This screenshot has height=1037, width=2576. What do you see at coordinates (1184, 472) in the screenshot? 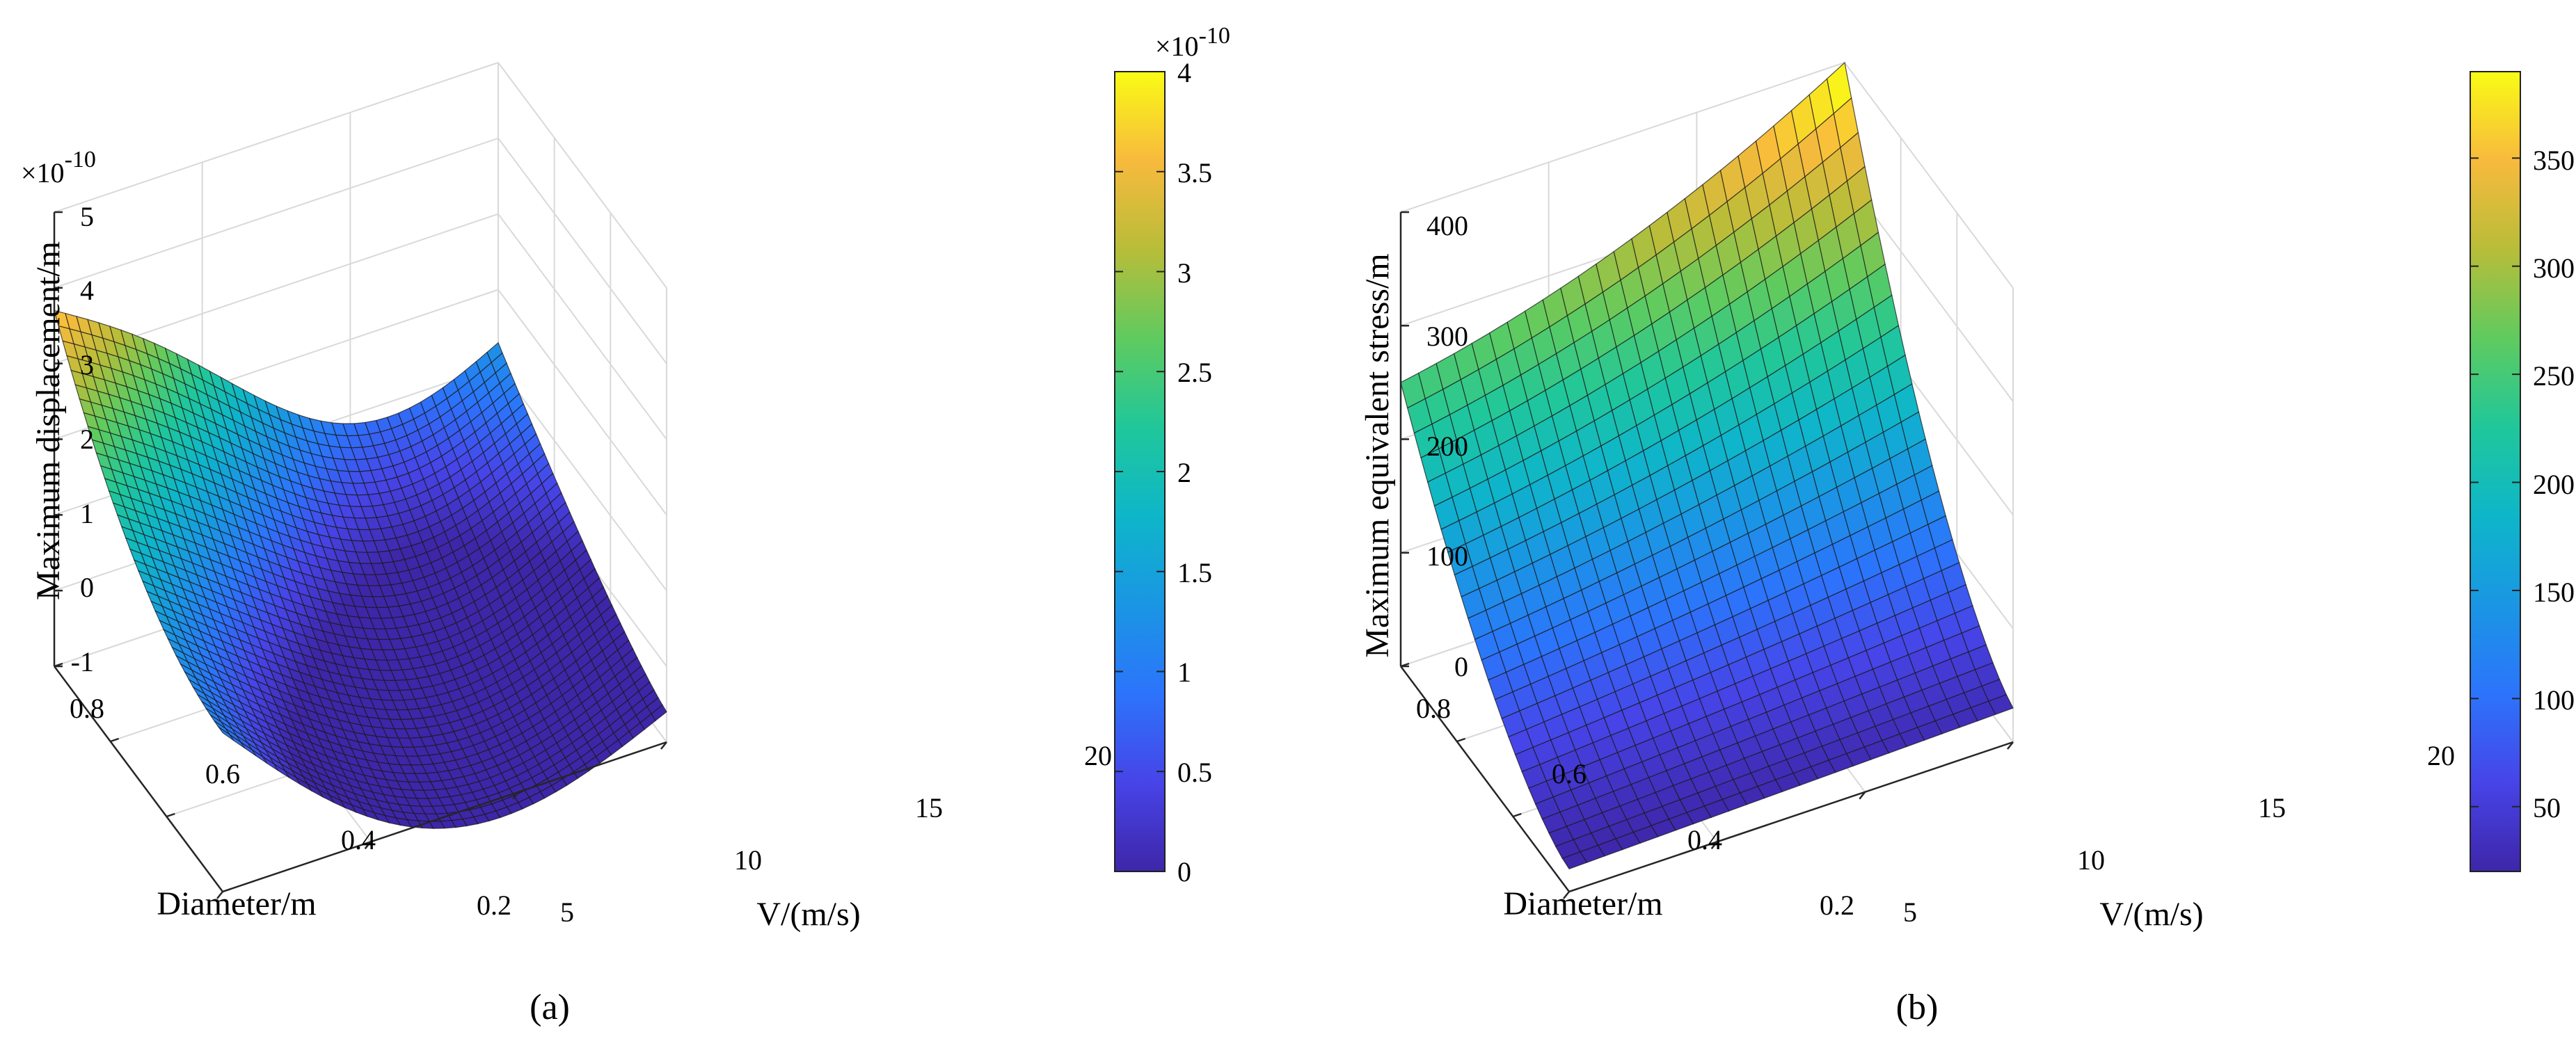
I see `a-colorbar-tick: 2` at bounding box center [1184, 472].